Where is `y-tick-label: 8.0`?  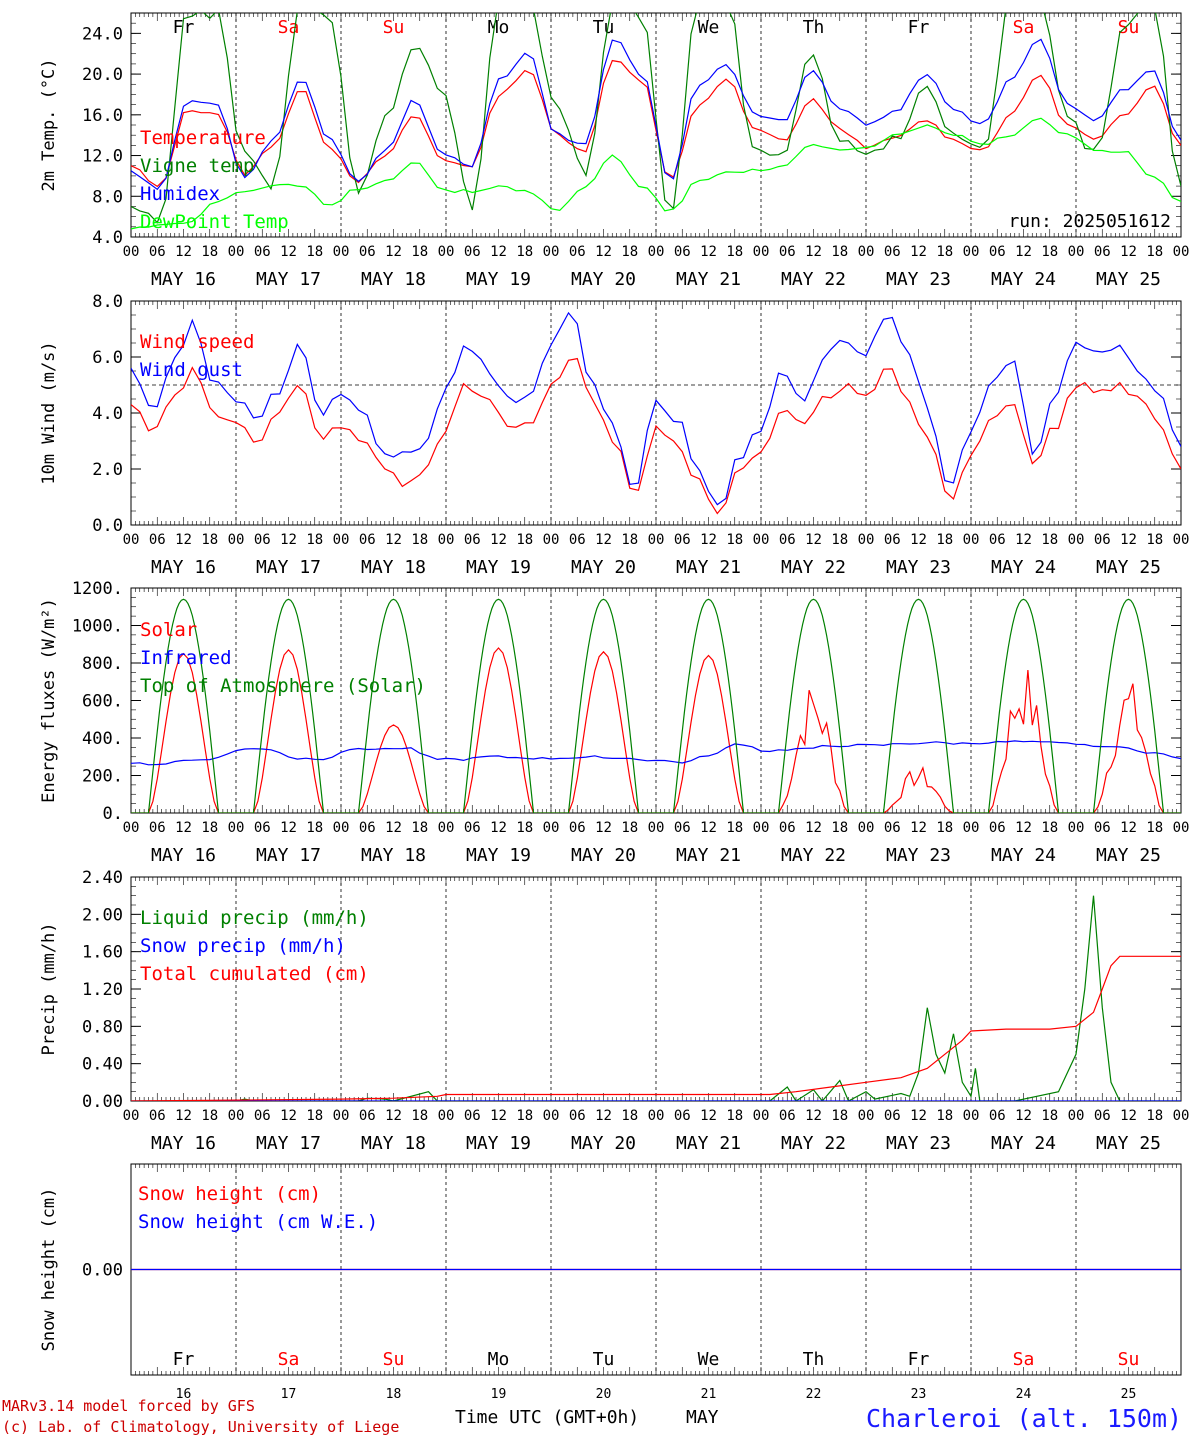
y-tick-label: 8.0 is located at coordinates (107, 302).